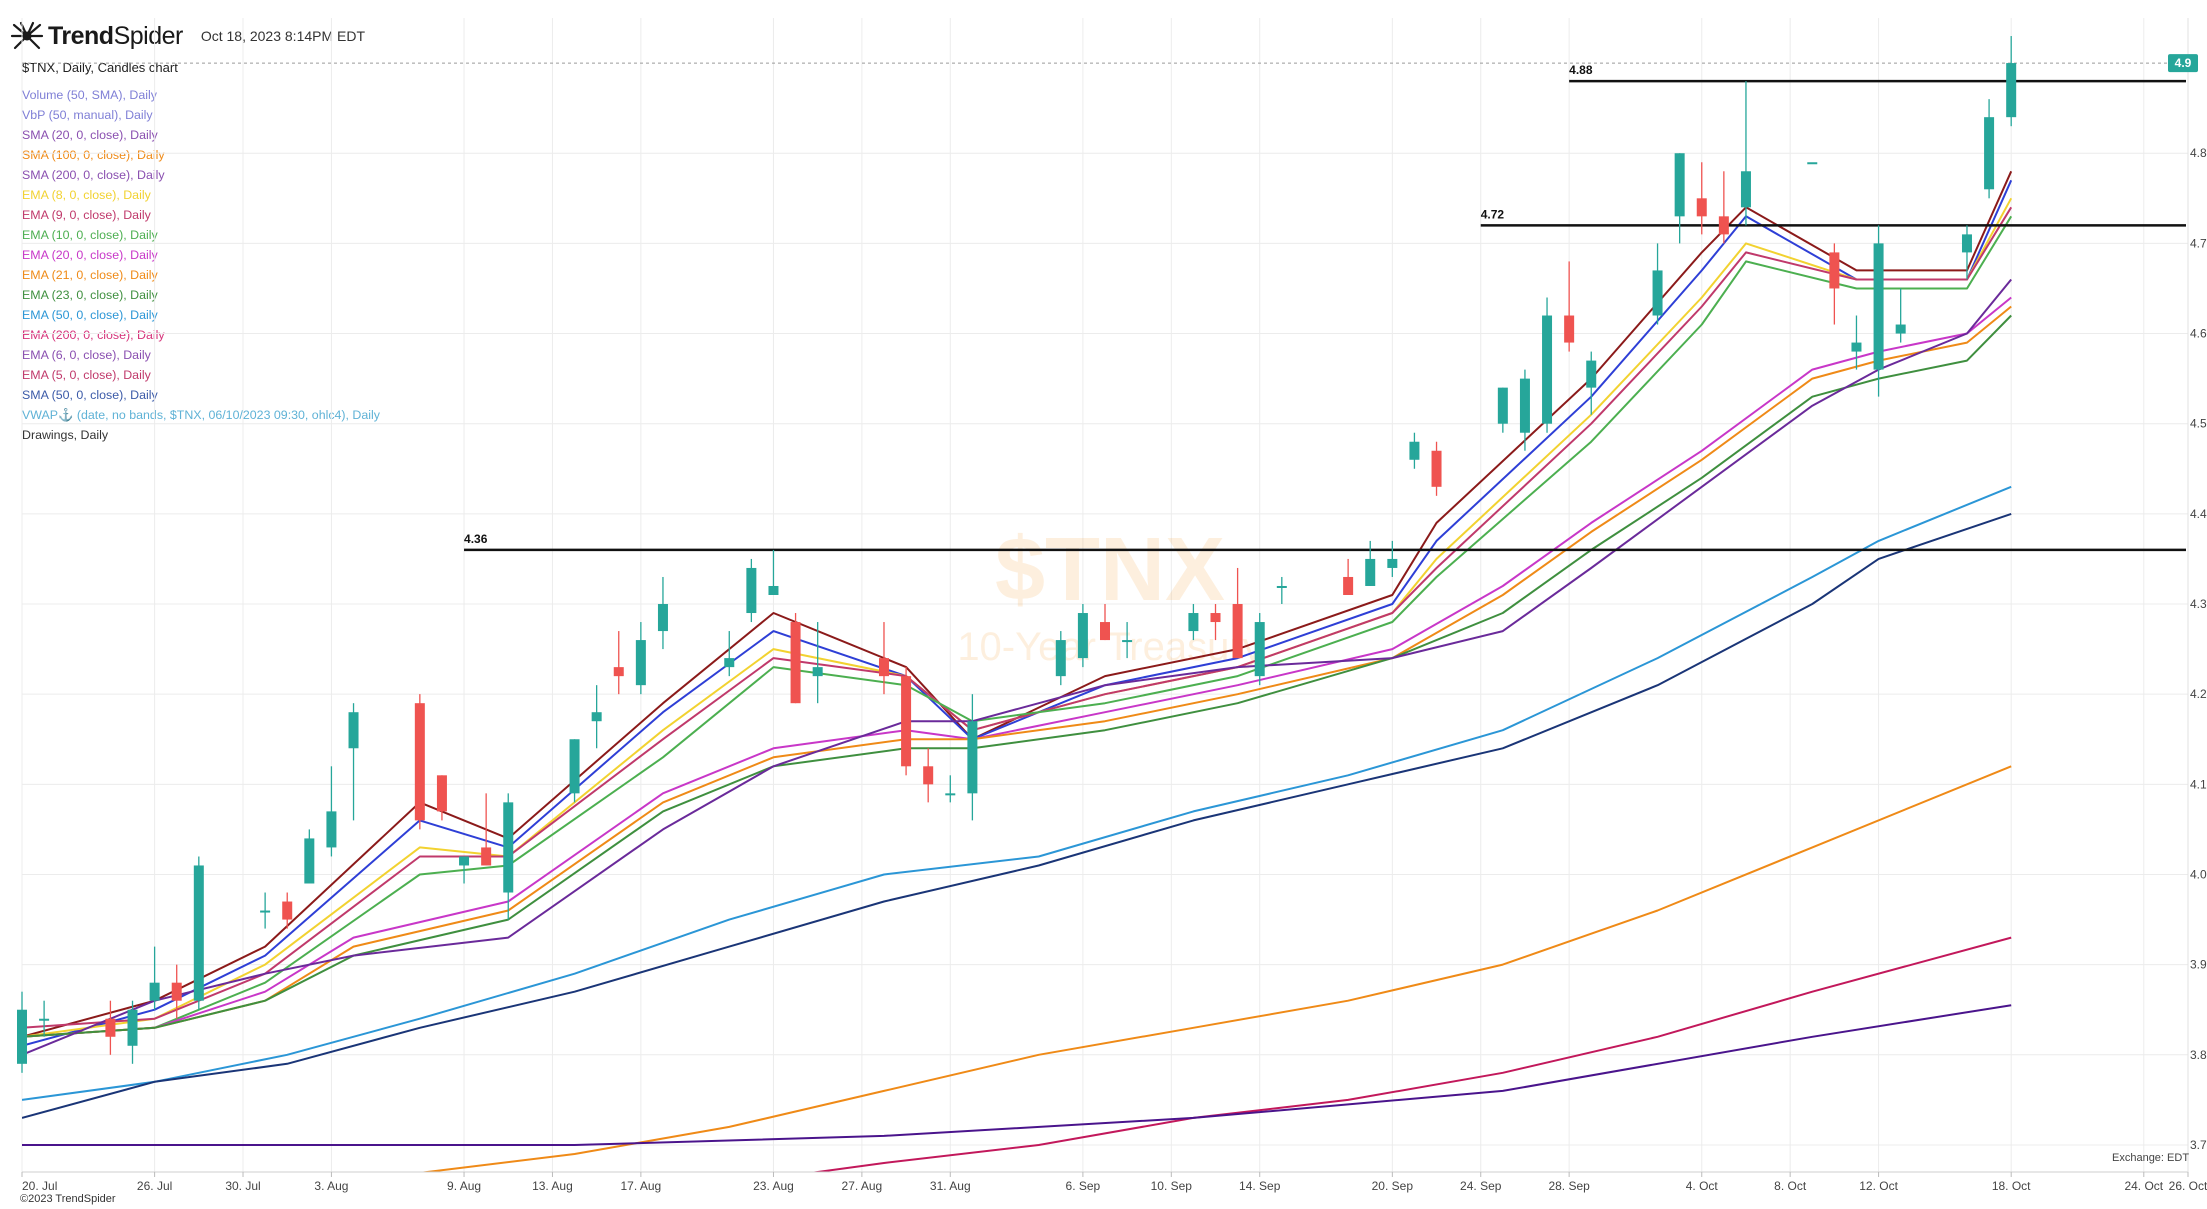  Describe the element at coordinates (2198, 784) in the screenshot. I see `y-tick-label: 4.10` at that location.